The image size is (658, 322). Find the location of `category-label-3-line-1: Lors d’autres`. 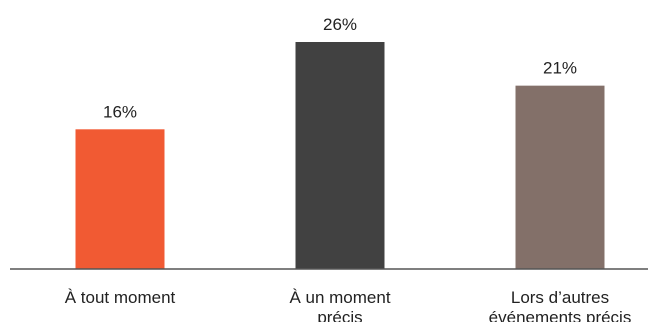

category-label-3-line-1: Lors d’autres is located at coordinates (560, 297).